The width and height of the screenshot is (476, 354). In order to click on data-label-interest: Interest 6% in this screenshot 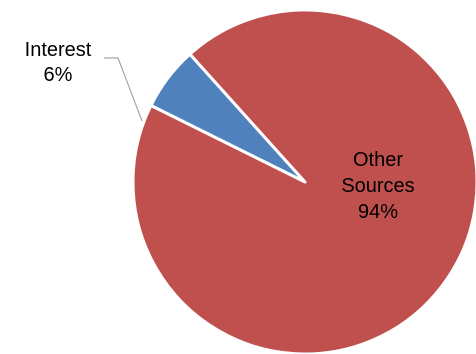, I will do `click(58, 62)`.